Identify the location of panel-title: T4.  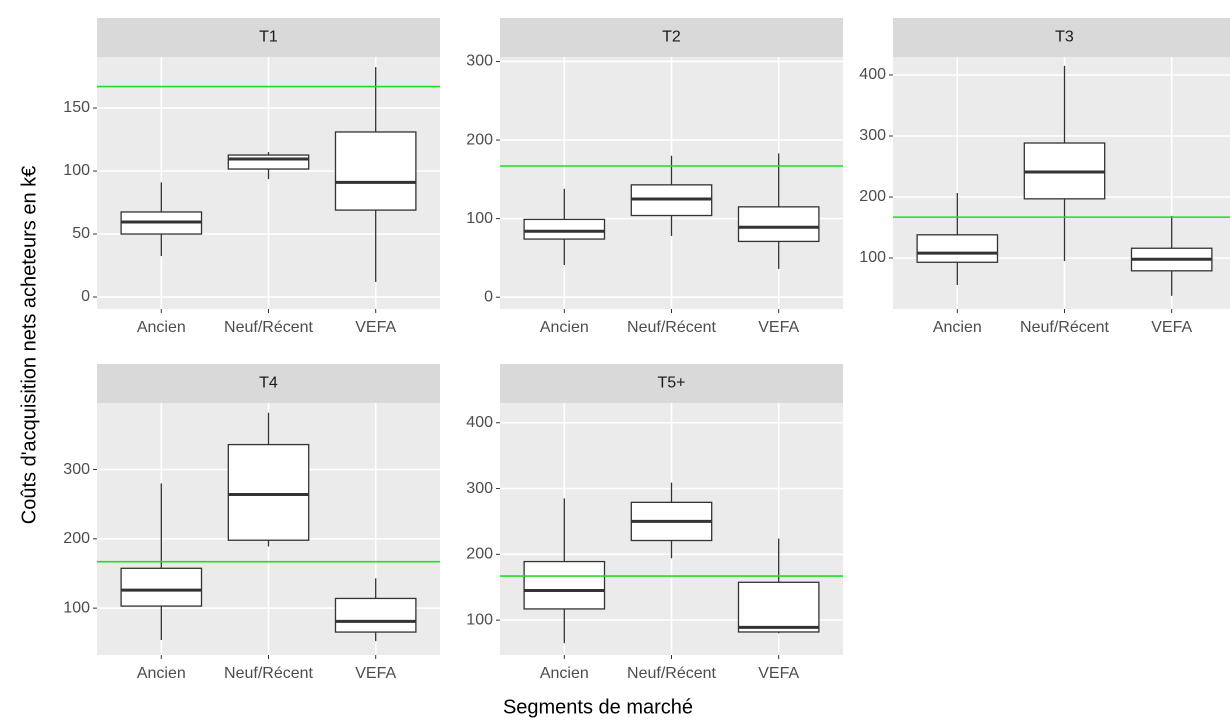
(268, 383).